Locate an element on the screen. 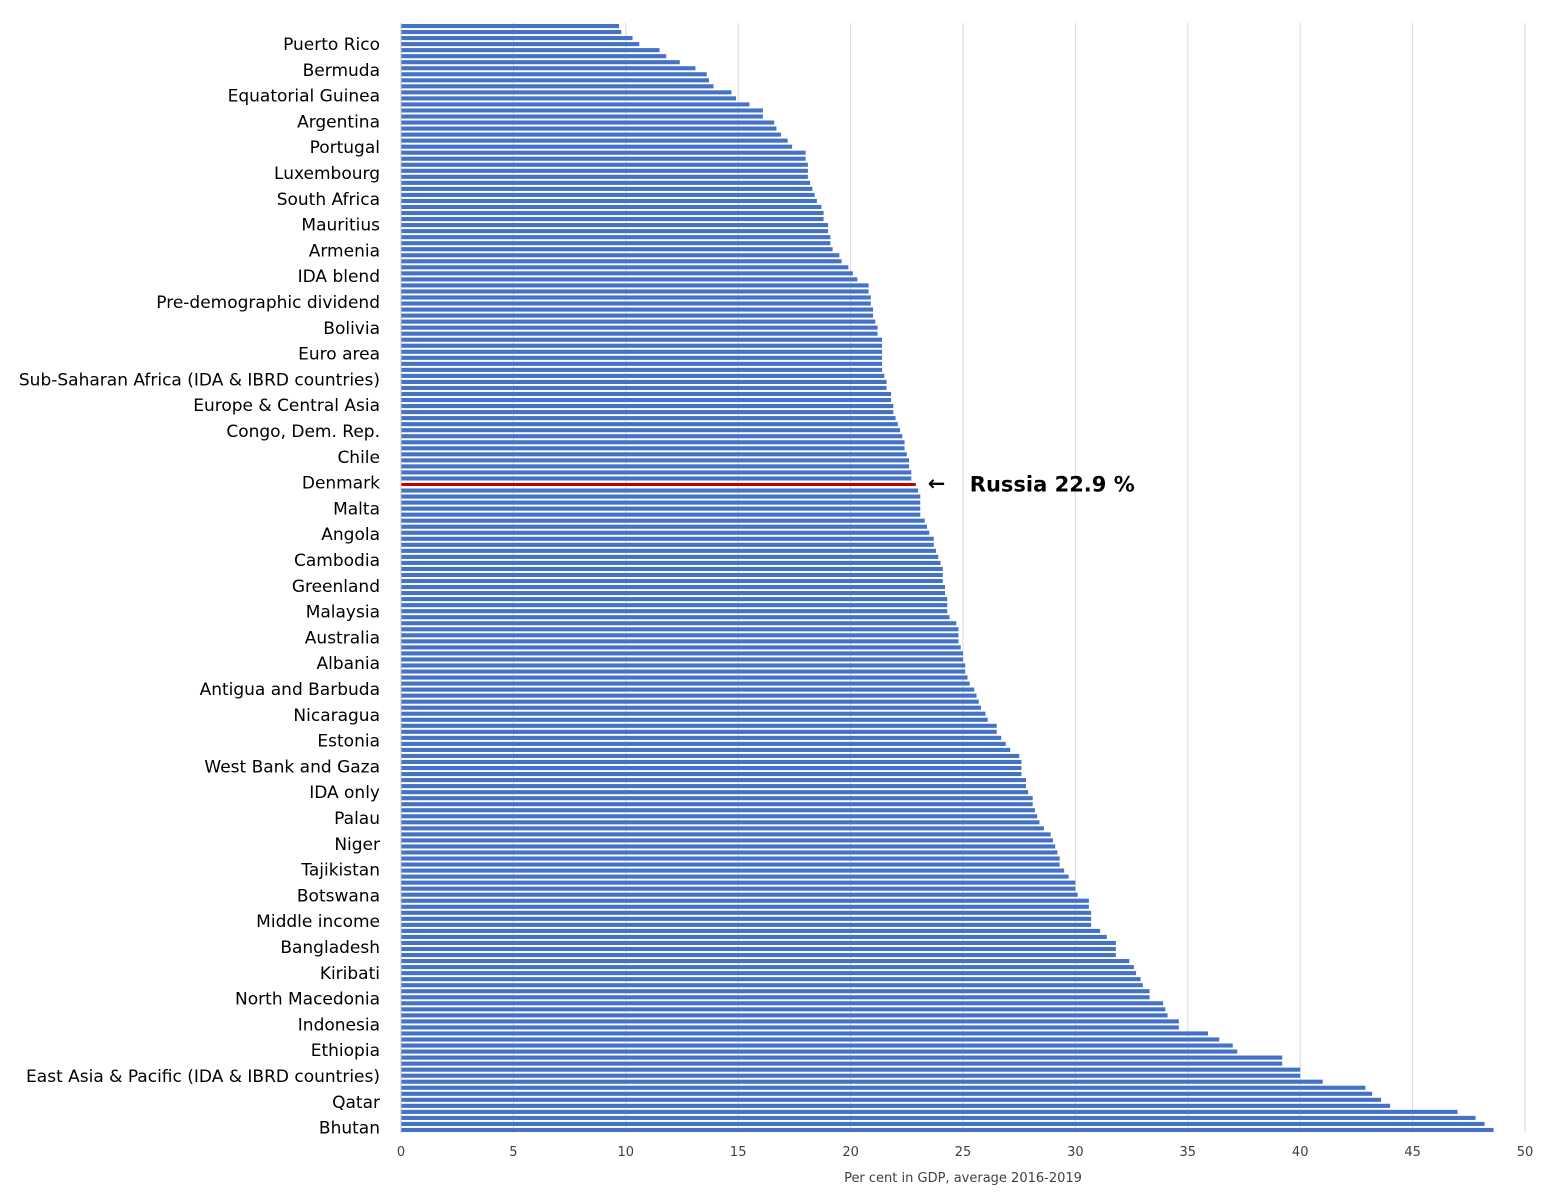 This screenshot has height=1194, width=1542. category-label: West Bank and Gaza is located at coordinates (292, 767).